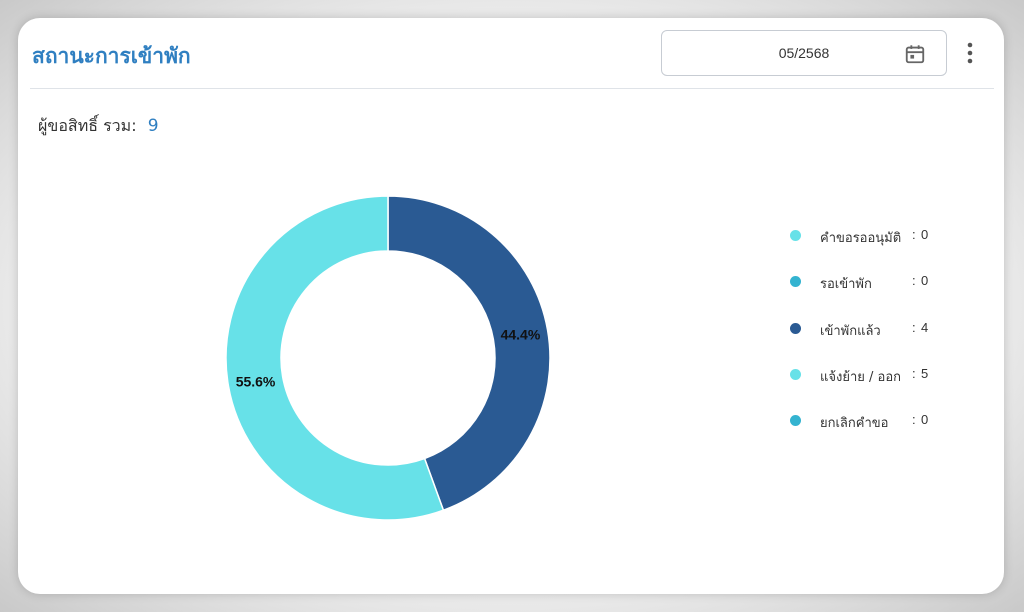 The width and height of the screenshot is (1024, 612). I want to click on total-applicants: ผู้ขอสิทธิ์ รวม: 9, so click(98, 126).